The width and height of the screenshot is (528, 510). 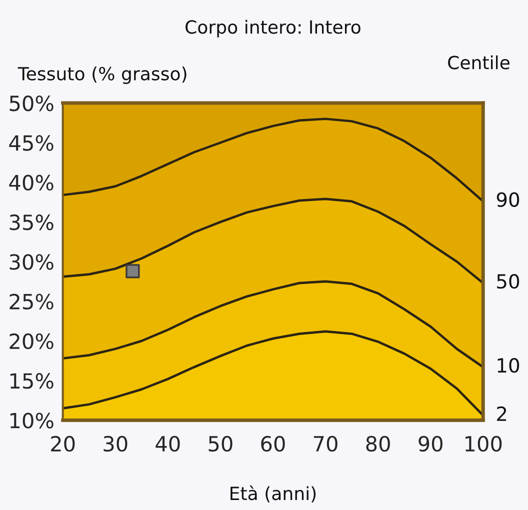 I want to click on y-axis-title: Tessuto (% grasso), so click(x=102, y=75).